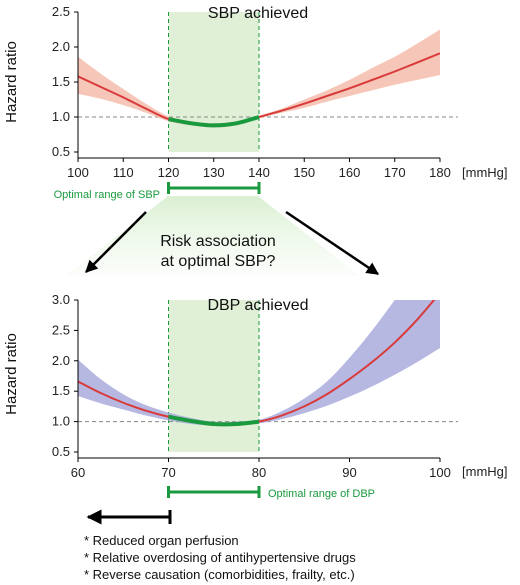 The width and height of the screenshot is (520, 585). I want to click on x-tick-label: 120, so click(169, 172).